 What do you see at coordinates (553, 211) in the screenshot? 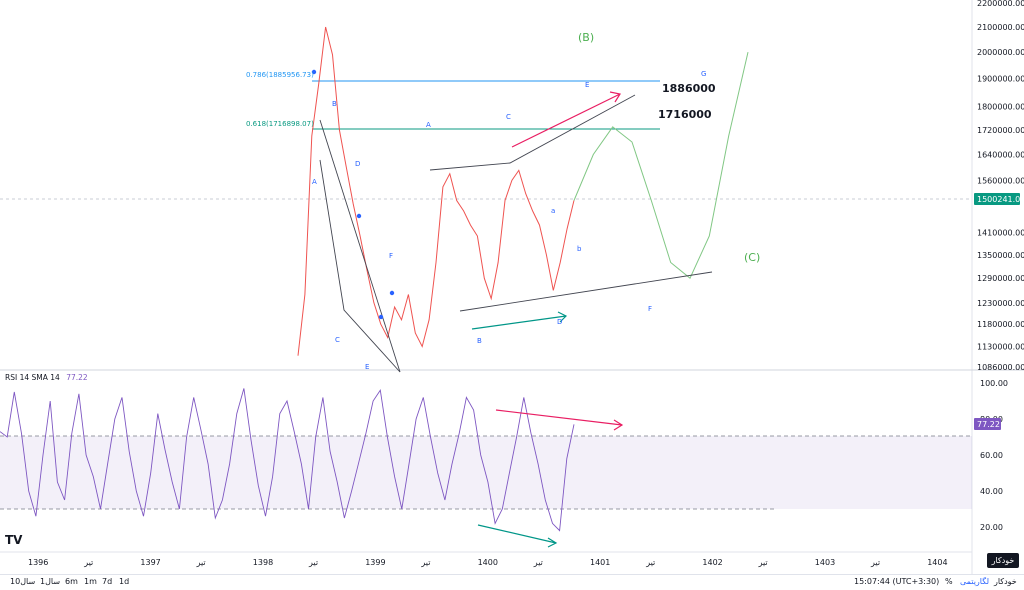
I see `wave-label: a` at bounding box center [553, 211].